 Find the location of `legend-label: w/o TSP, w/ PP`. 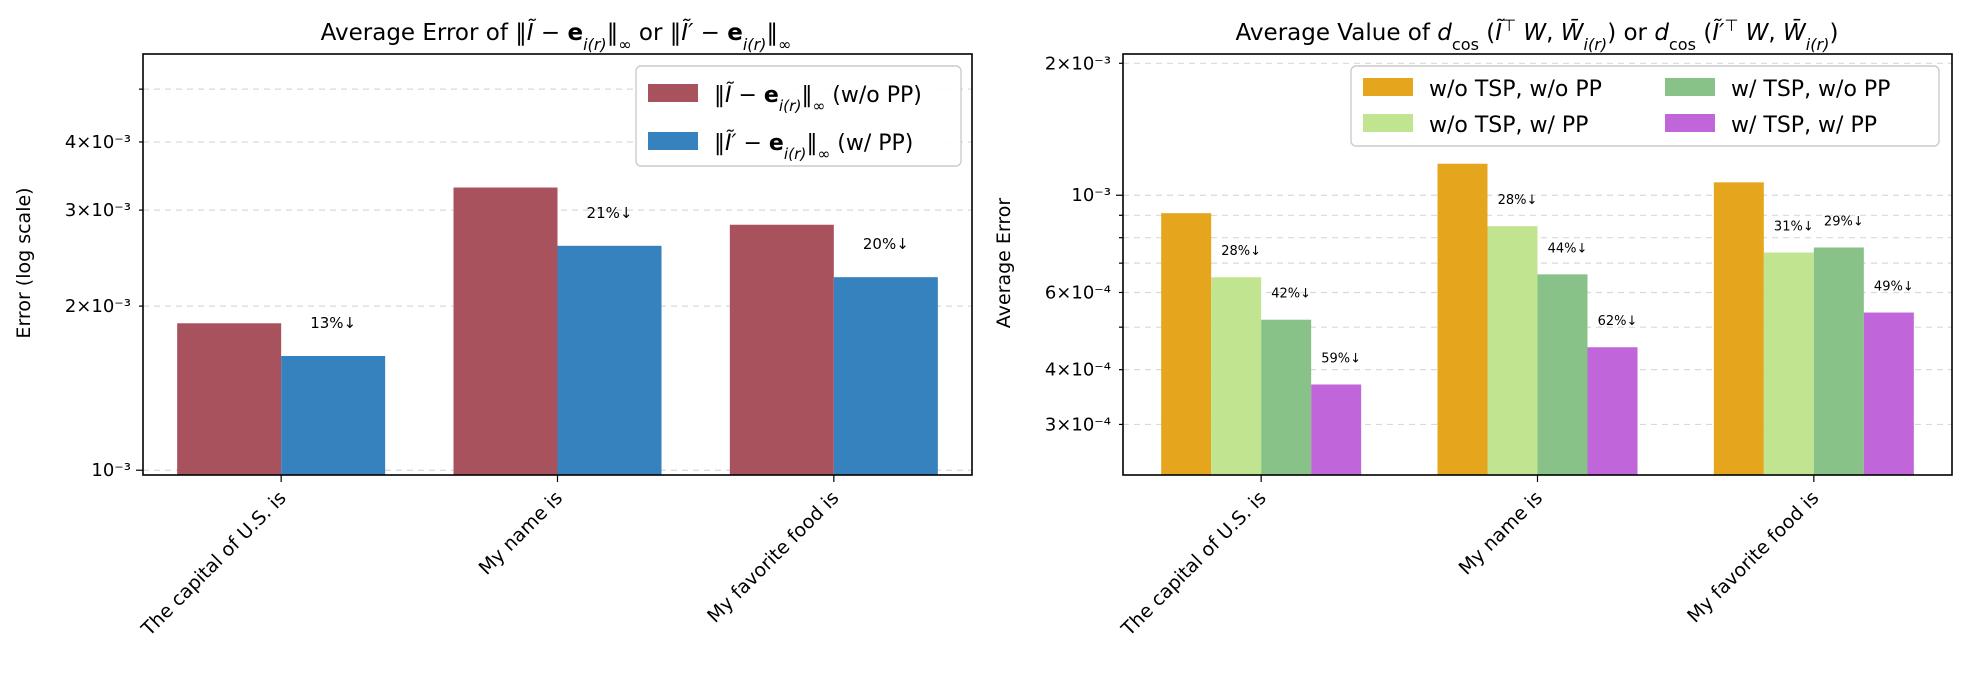

legend-label: w/o TSP, w/ PP is located at coordinates (1508, 125).